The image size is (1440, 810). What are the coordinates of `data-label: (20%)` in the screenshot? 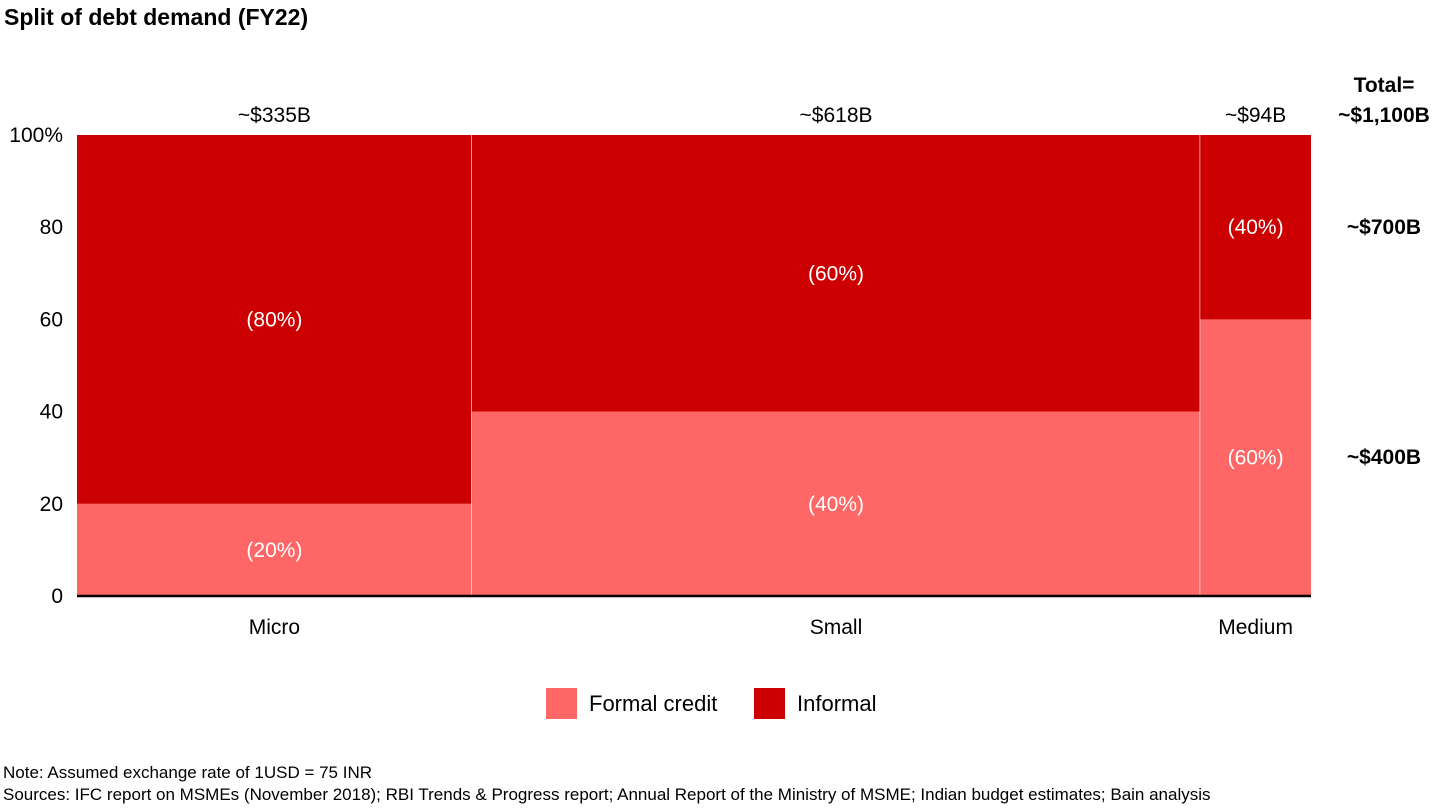 It's located at (274, 550).